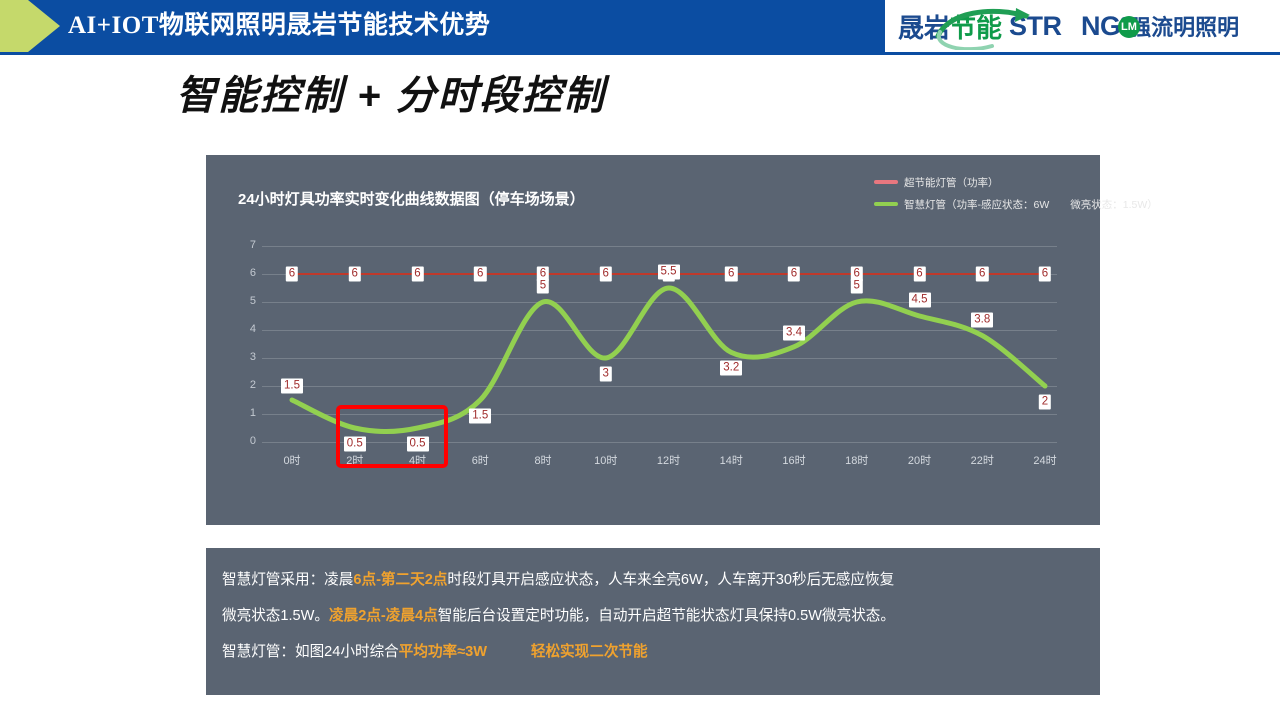 The width and height of the screenshot is (1280, 720). Describe the element at coordinates (411, 199) in the screenshot. I see `chart-title: 24小时灯具功率实时变化曲线数据图（停车场场景）` at that location.